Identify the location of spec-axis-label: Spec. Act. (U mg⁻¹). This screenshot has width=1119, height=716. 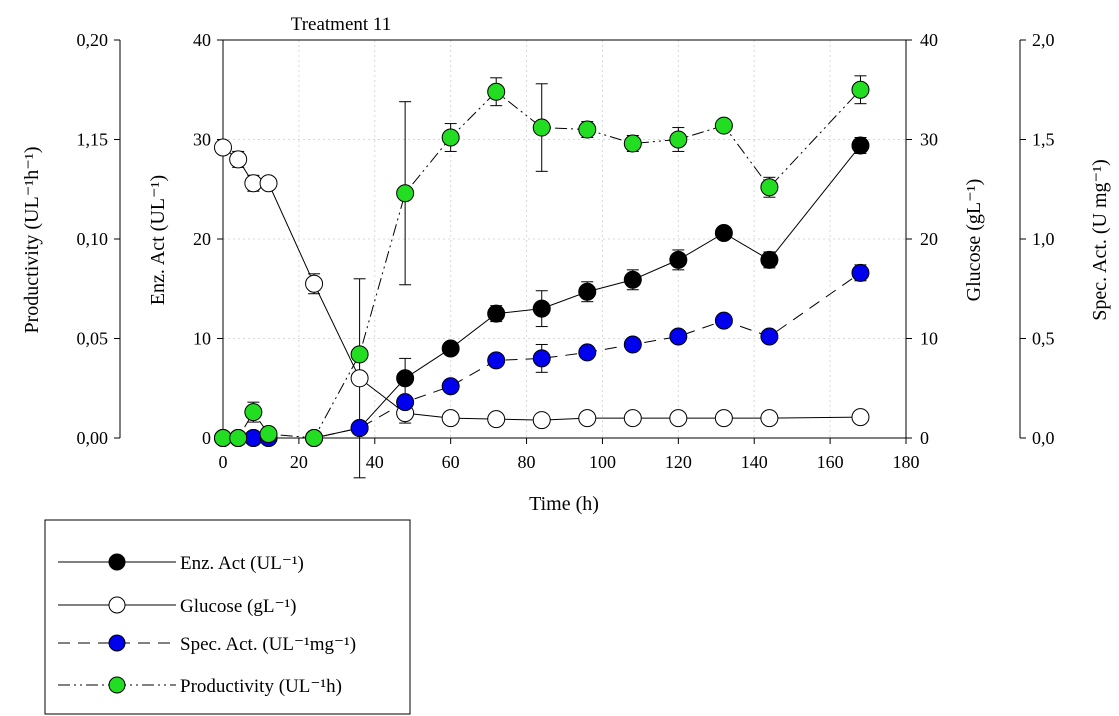
(1100, 240).